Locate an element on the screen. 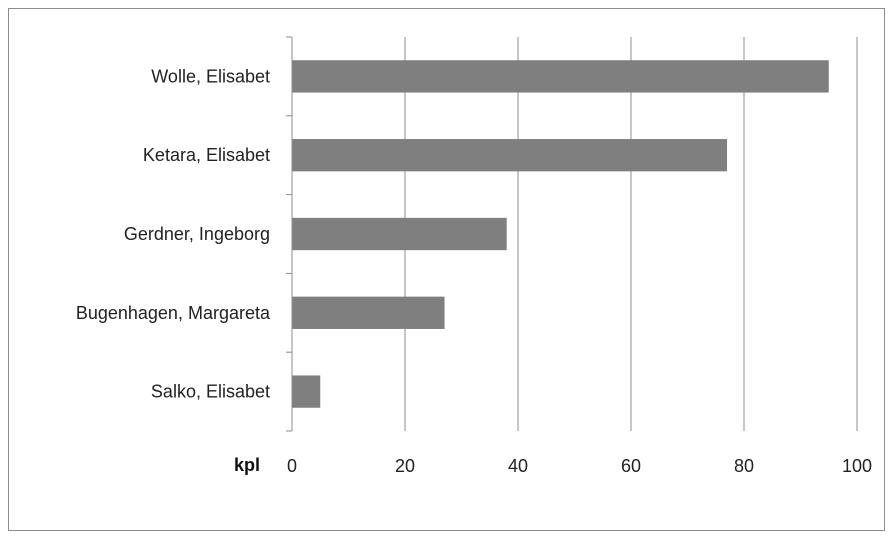 The image size is (894, 541). category-label-1: Wolle, Elisabet is located at coordinates (210, 76).